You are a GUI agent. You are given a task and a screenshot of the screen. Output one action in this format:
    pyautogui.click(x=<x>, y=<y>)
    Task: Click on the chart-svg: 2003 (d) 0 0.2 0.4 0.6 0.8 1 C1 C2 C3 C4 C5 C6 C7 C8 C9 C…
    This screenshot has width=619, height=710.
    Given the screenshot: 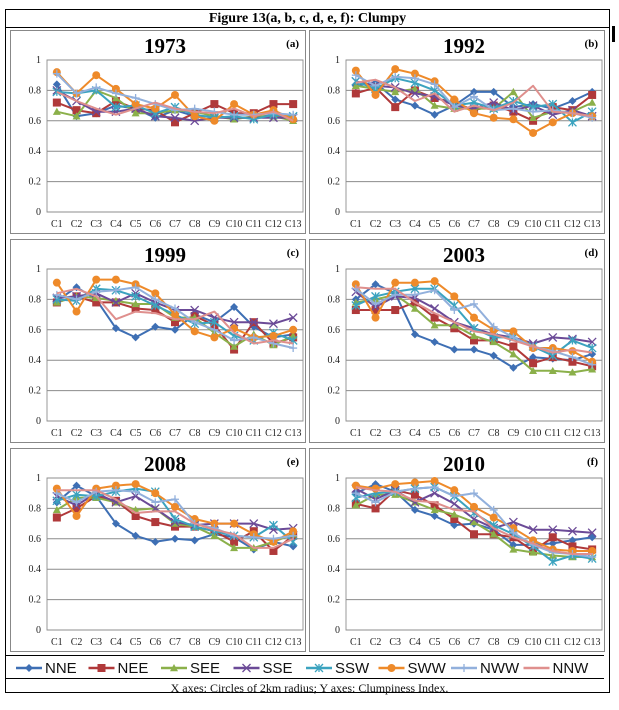 What is the action you would take?
    pyautogui.click(x=465, y=341)
    